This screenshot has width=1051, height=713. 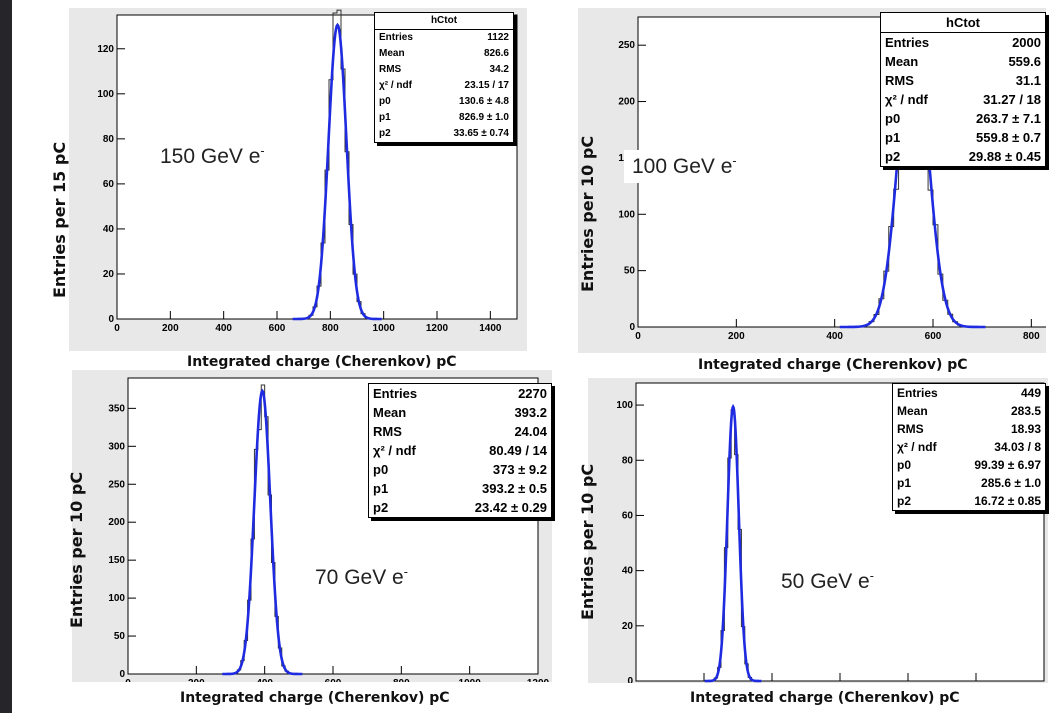 What do you see at coordinates (460, 393) in the screenshot?
I see `stats-row: Entries 2270` at bounding box center [460, 393].